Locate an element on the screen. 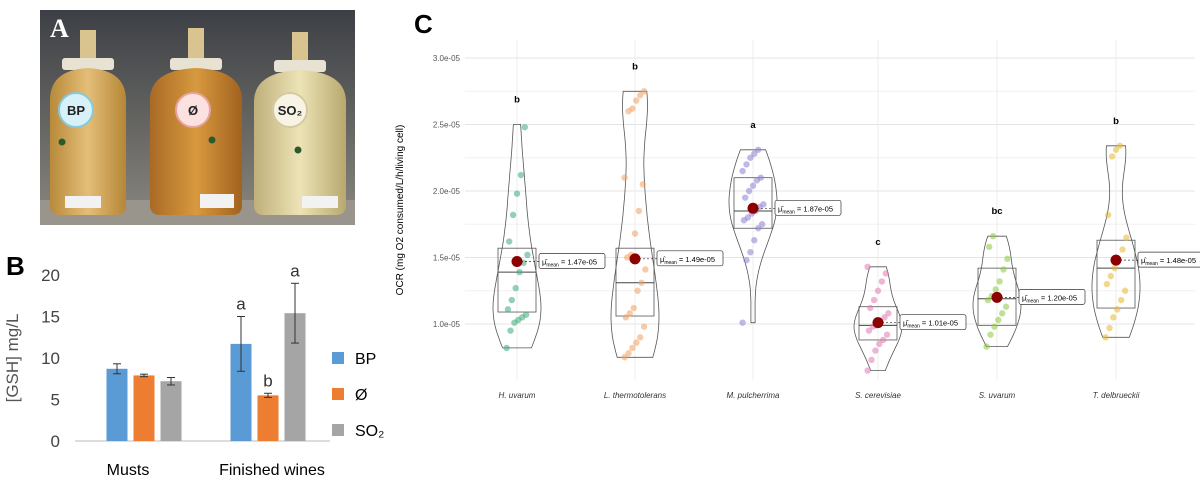 The width and height of the screenshot is (1200, 489). group-letter: c is located at coordinates (877, 242).